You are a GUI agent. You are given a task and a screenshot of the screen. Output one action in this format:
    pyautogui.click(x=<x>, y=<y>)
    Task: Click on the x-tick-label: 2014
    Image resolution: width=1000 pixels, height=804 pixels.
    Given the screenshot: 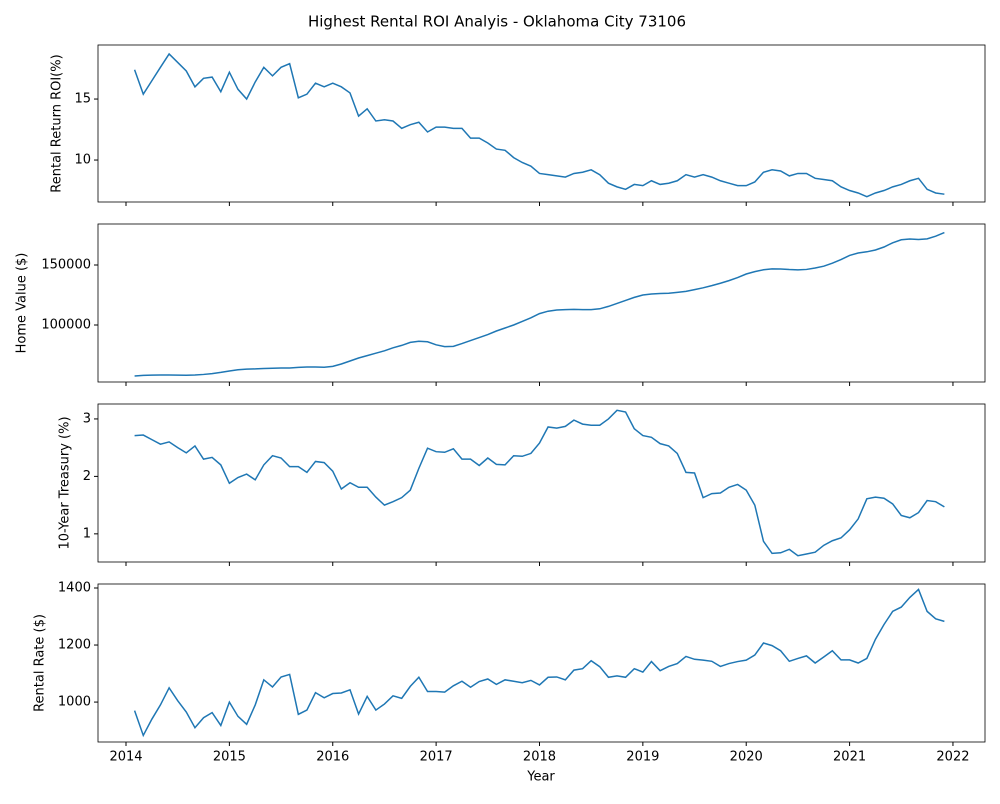 What is the action you would take?
    pyautogui.click(x=125, y=757)
    